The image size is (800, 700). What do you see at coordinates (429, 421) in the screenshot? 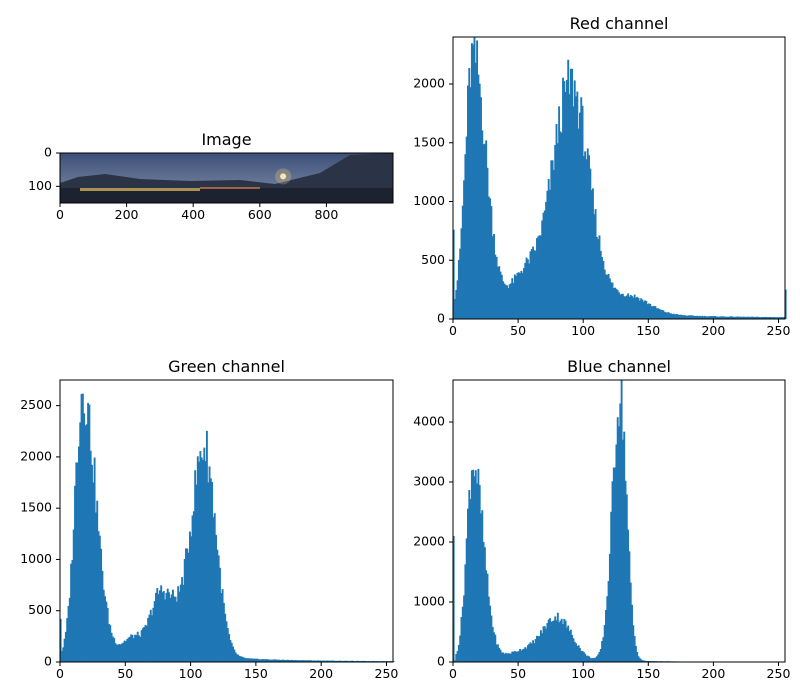
I see `y-tick-label: 4000` at bounding box center [429, 421].